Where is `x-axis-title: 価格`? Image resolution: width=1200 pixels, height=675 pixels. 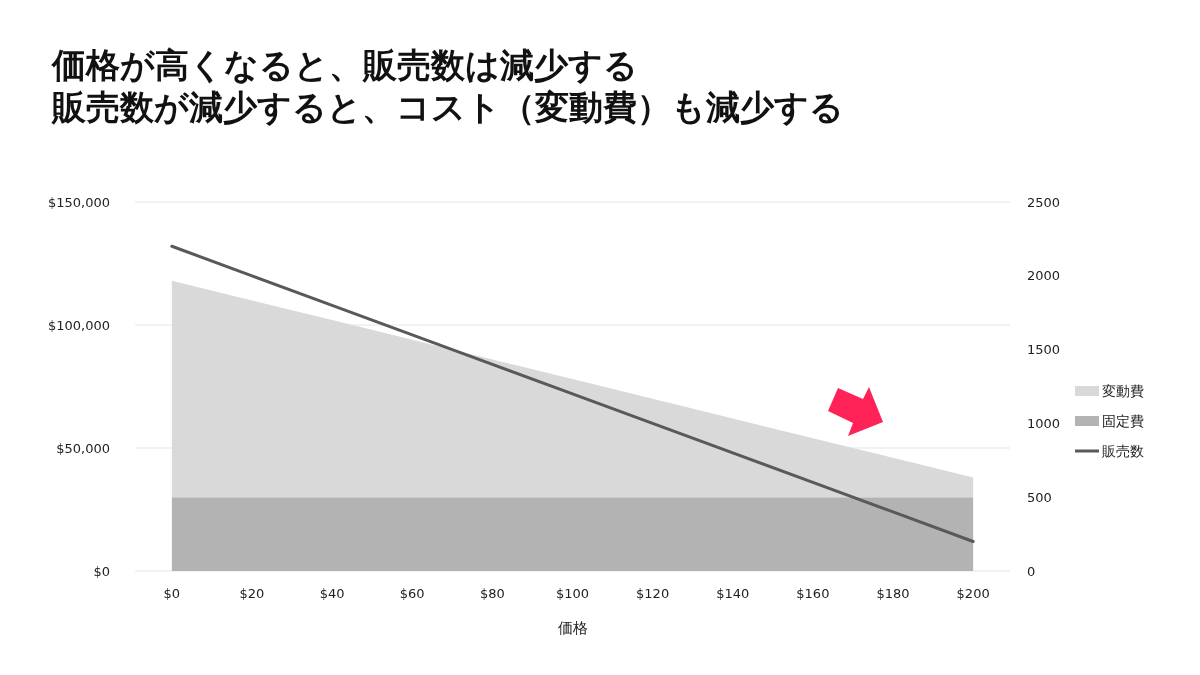
x-axis-title: 価格 is located at coordinates (572, 628).